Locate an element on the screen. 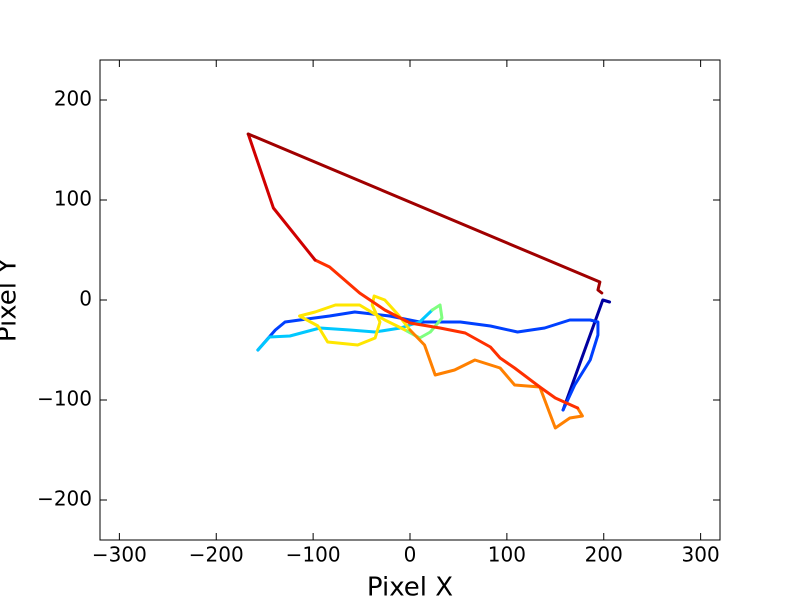 Image resolution: width=800 pixels, height=600 pixels. x-tick-label: 300 is located at coordinates (701, 555).